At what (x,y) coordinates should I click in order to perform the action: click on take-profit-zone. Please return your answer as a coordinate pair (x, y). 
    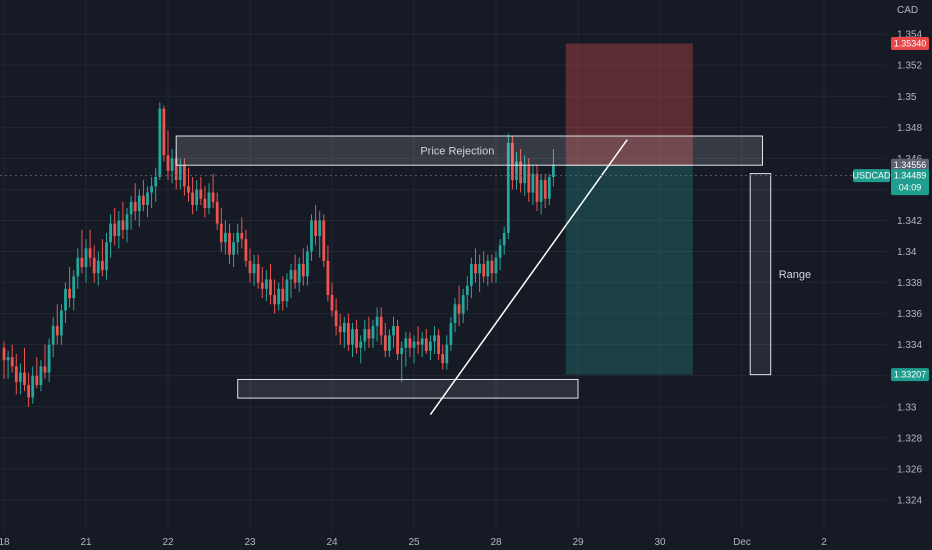
    Looking at the image, I should click on (629, 270).